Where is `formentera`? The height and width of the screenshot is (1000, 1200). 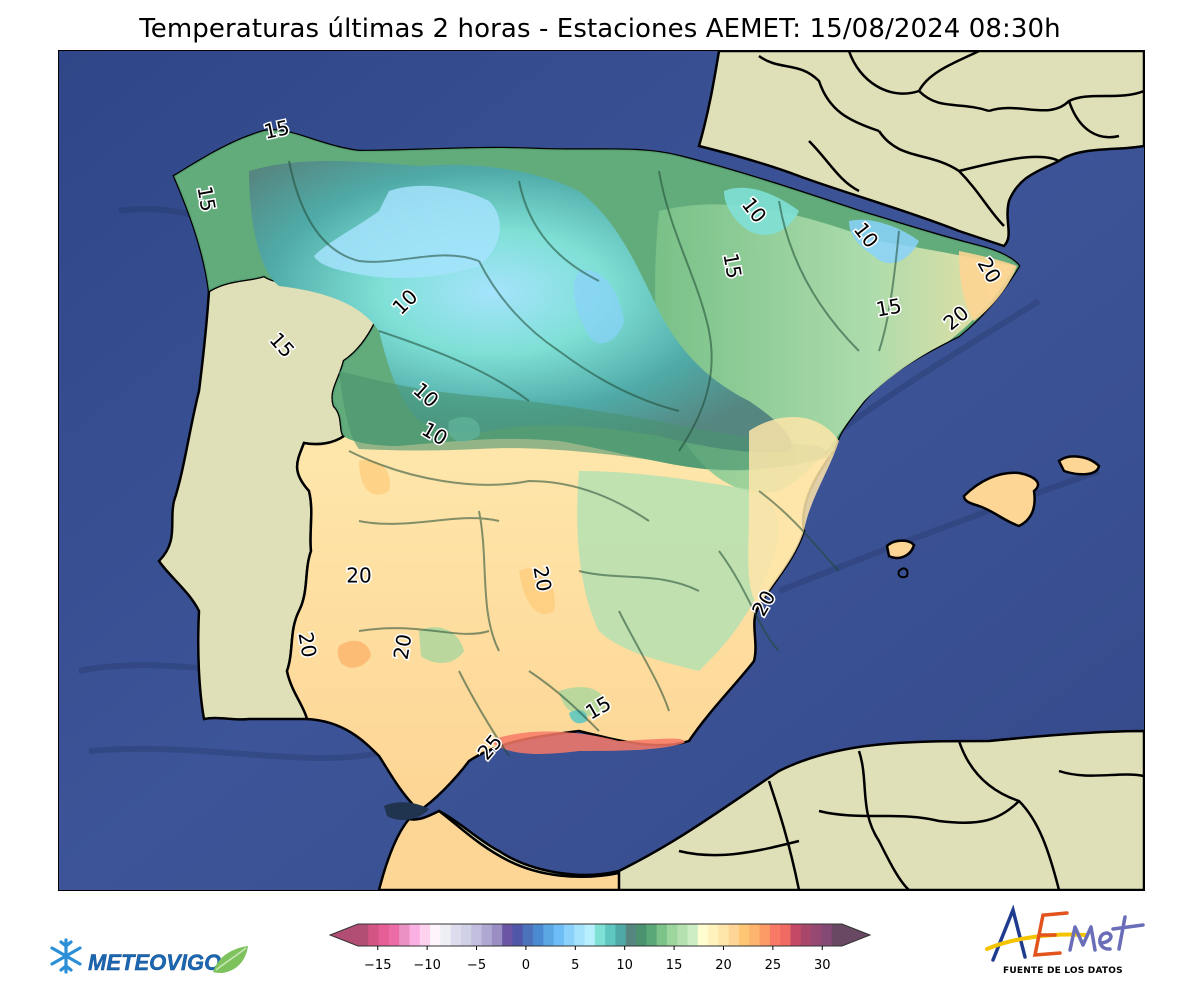 formentera is located at coordinates (903, 573).